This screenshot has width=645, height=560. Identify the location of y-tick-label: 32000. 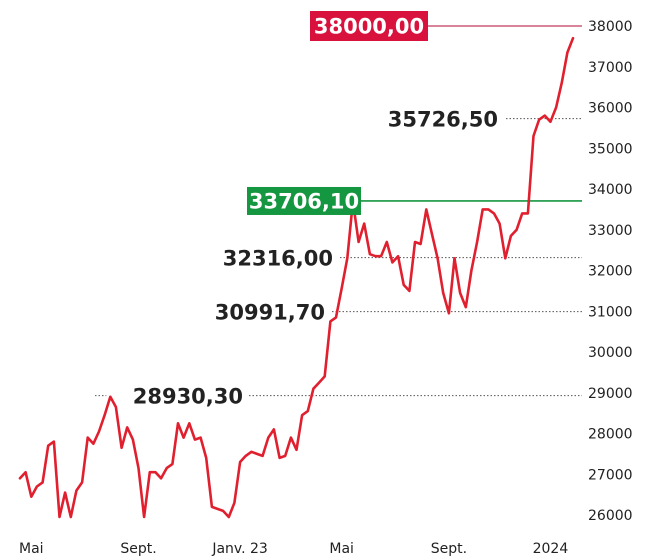
(610, 272).